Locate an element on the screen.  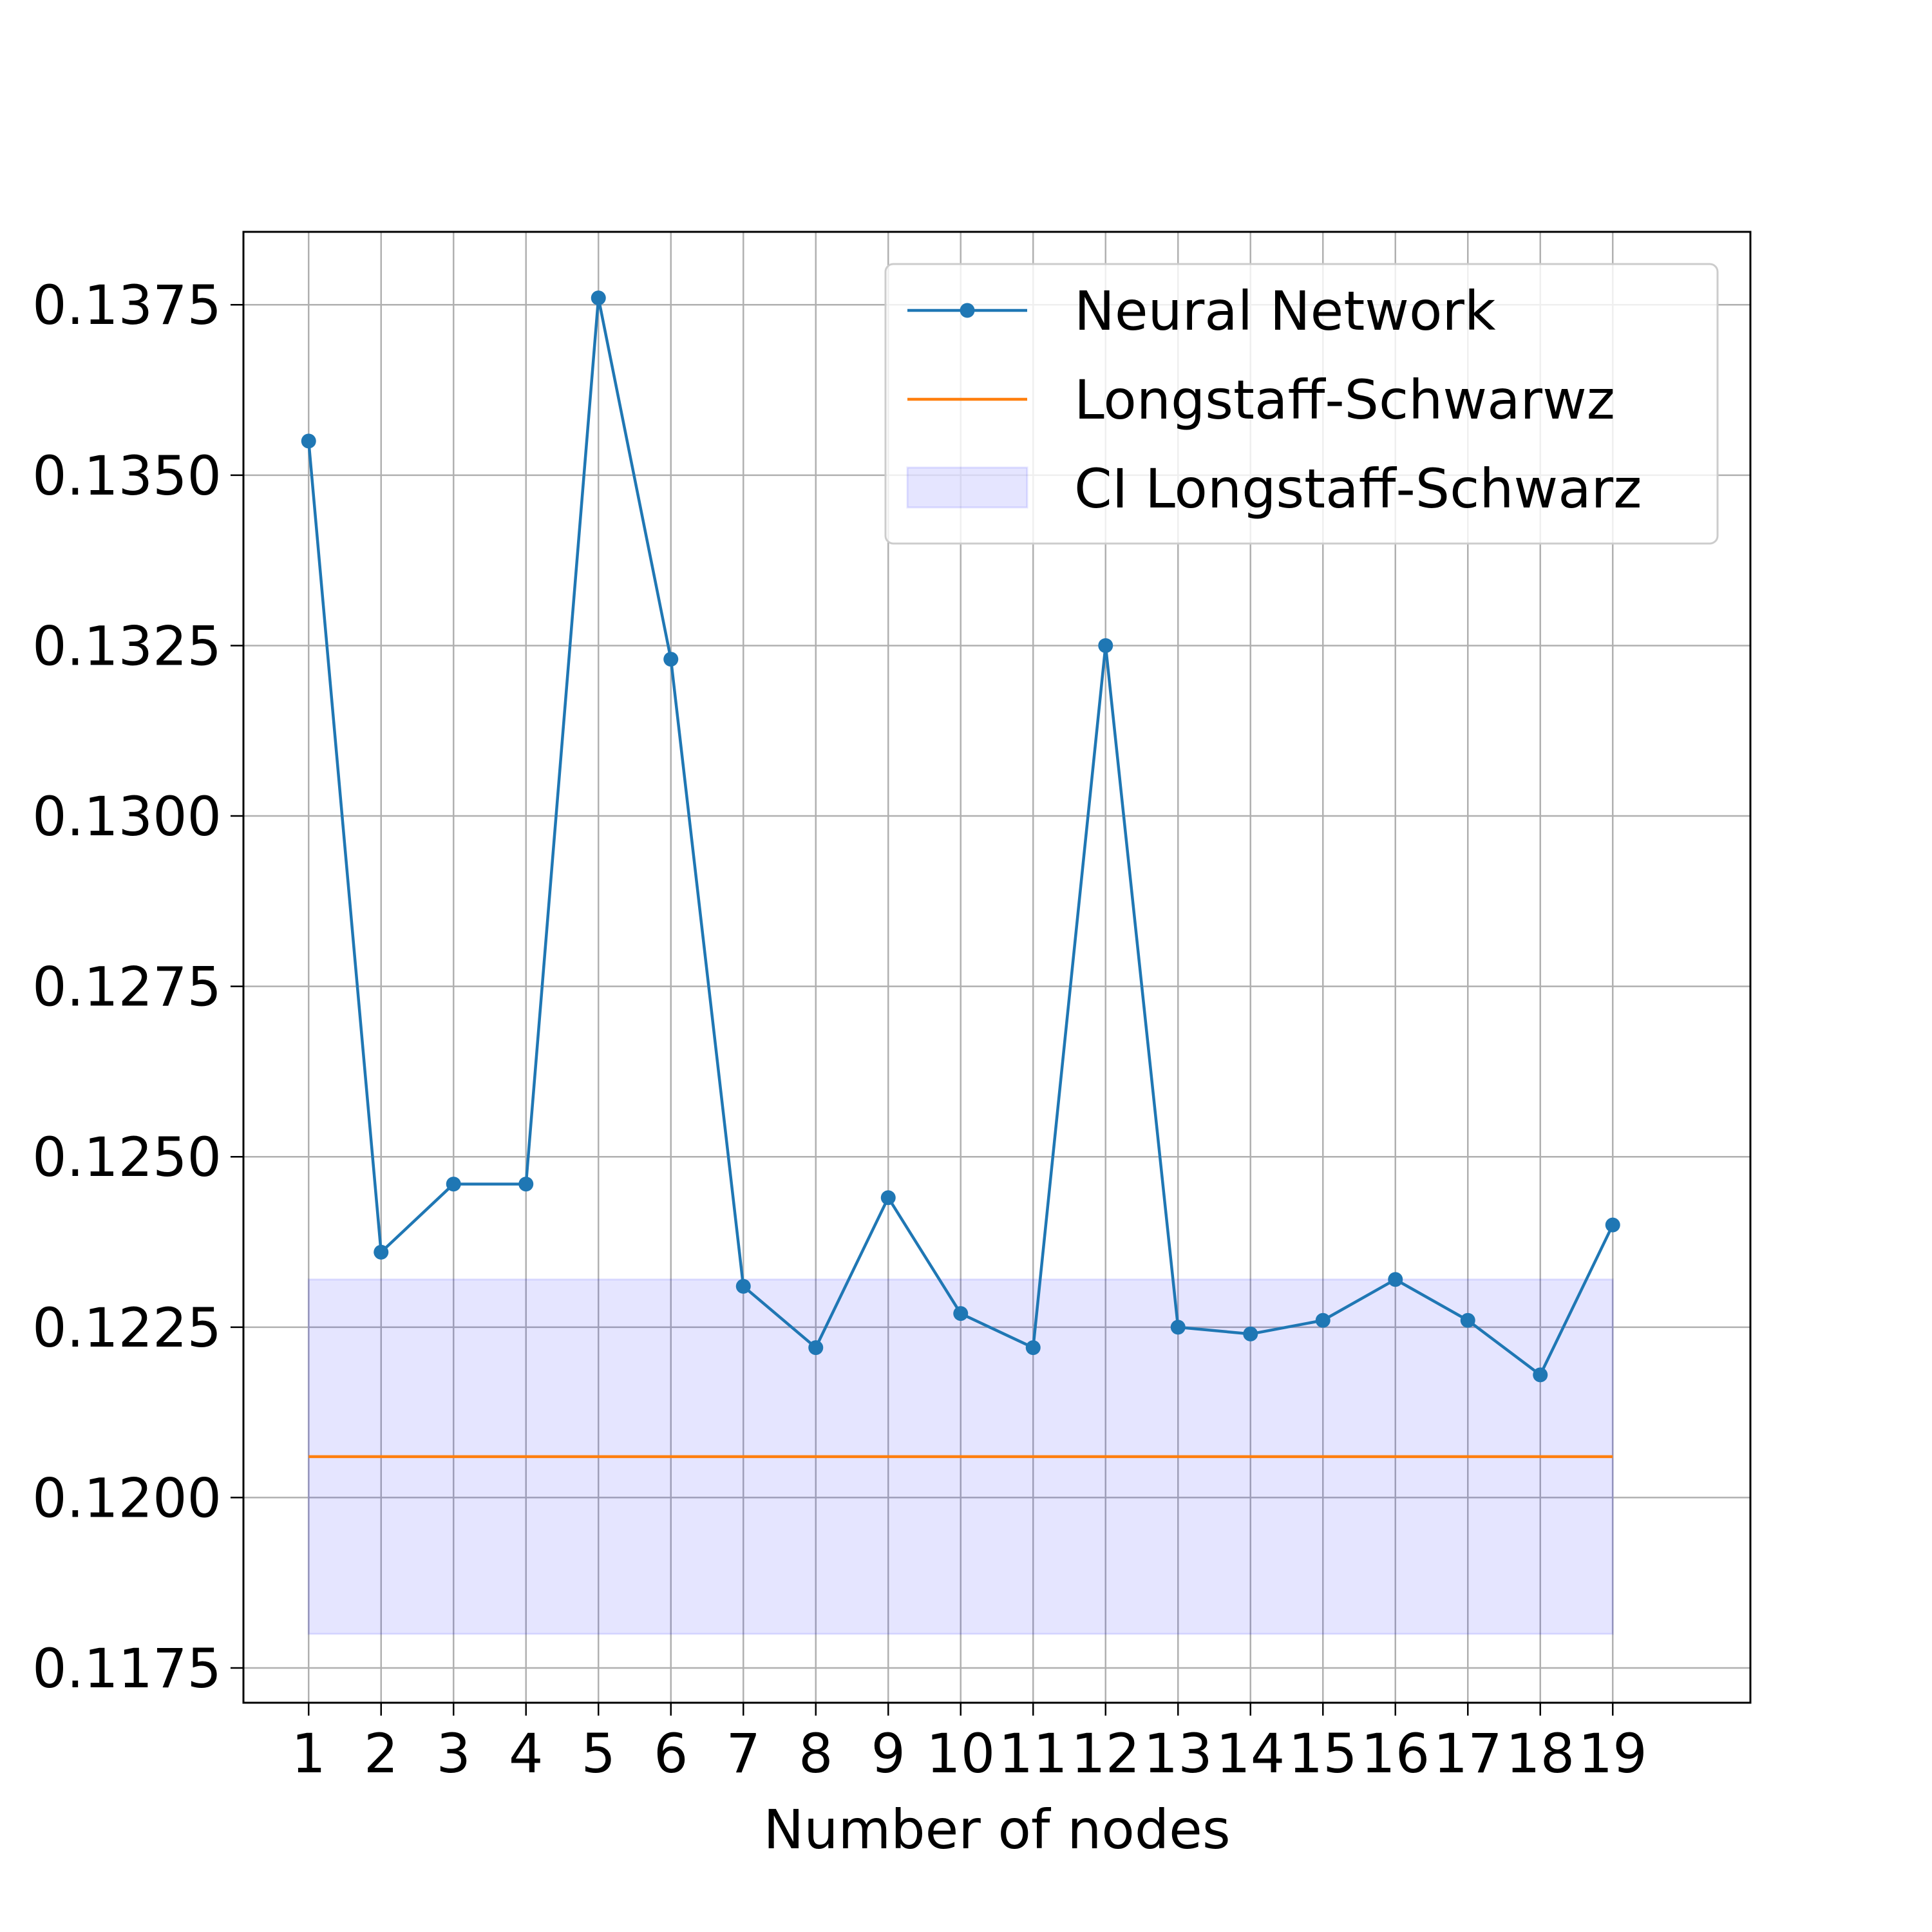
x-tick-label: 6 is located at coordinates (671, 1754).